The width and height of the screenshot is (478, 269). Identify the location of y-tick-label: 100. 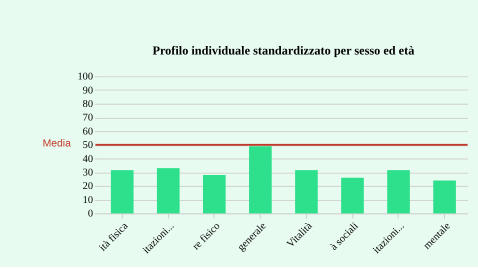
(85, 77).